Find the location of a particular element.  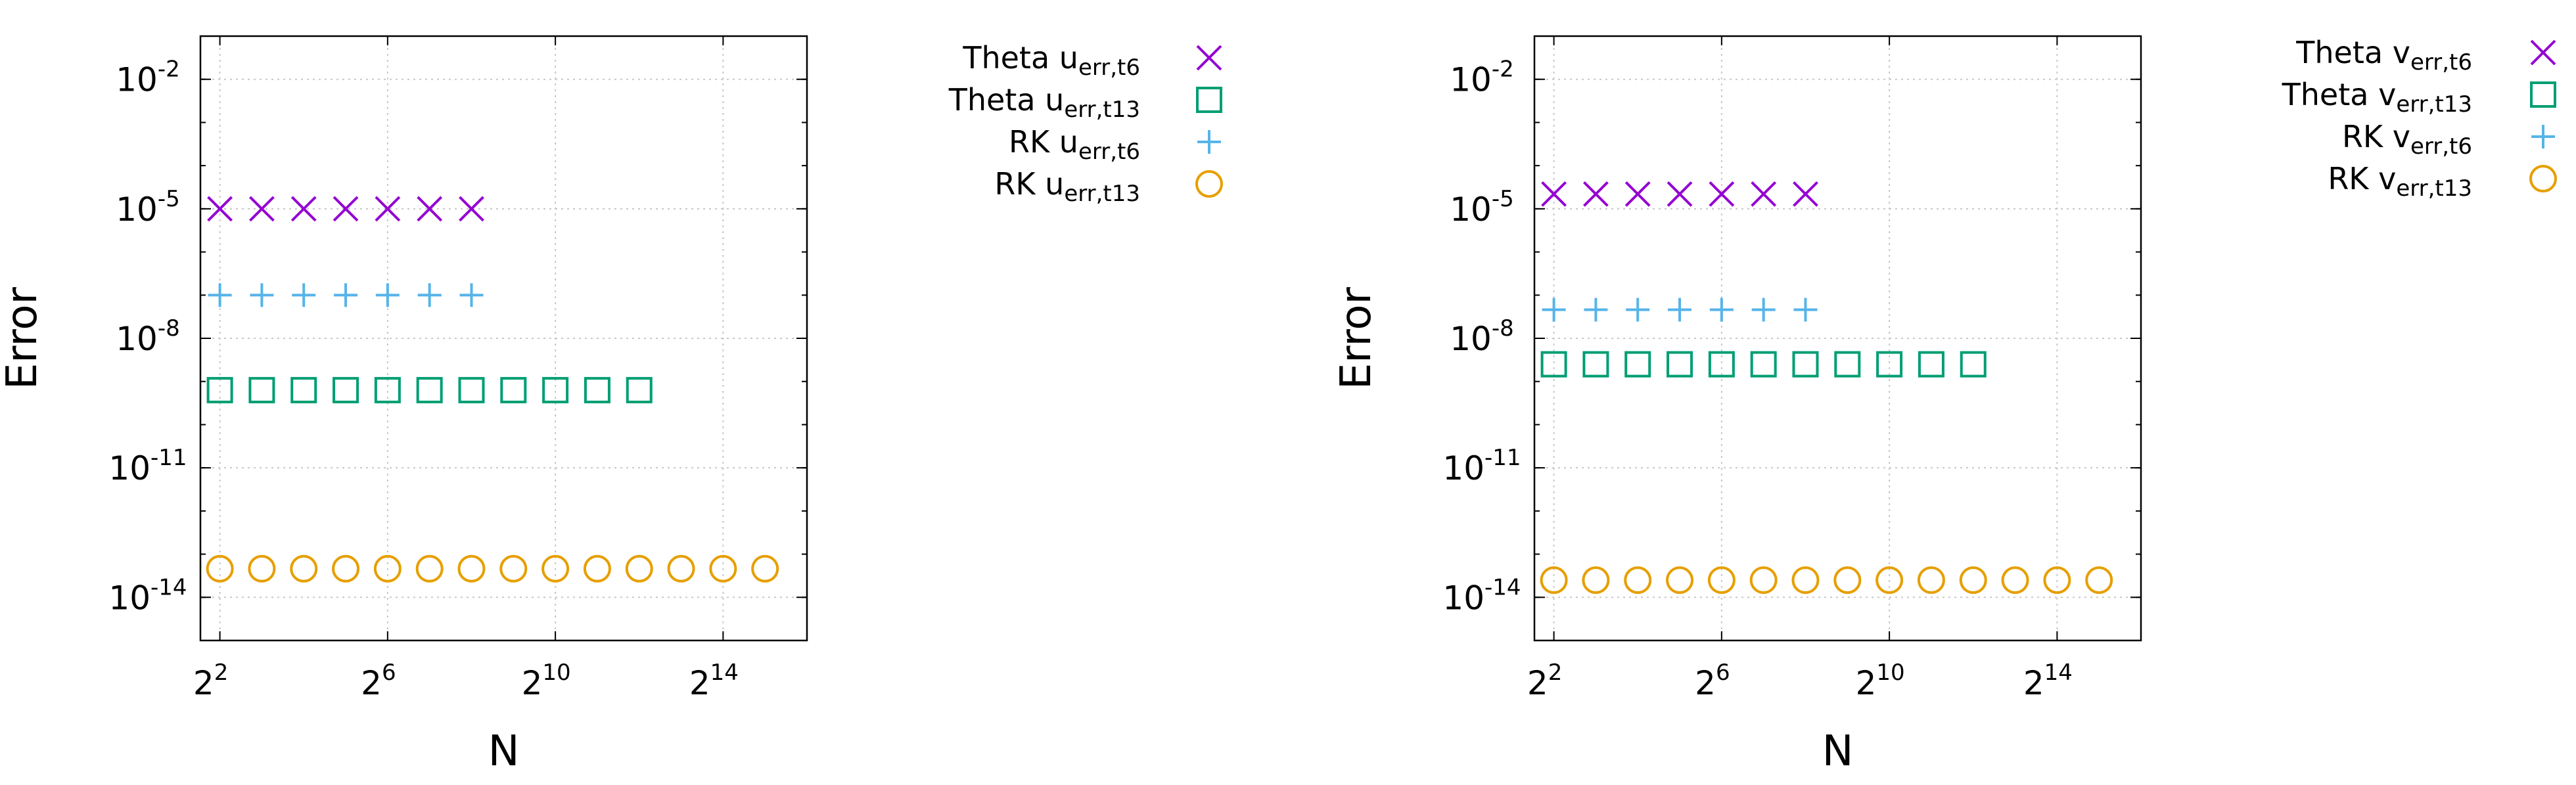

legend-entry-main: RK is located at coordinates (2367, 136).